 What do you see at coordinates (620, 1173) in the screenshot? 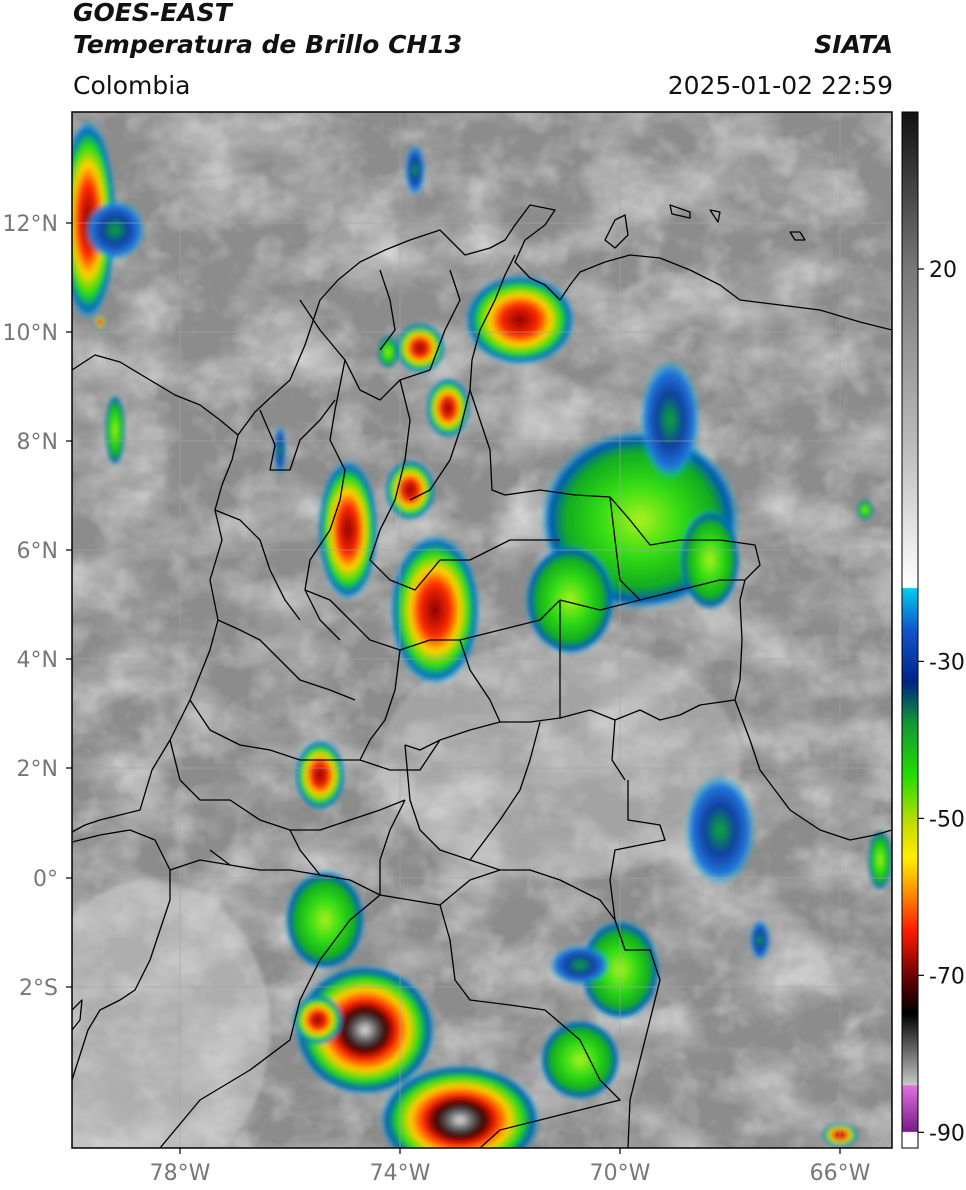
I see `lon-label: 70°W` at bounding box center [620, 1173].